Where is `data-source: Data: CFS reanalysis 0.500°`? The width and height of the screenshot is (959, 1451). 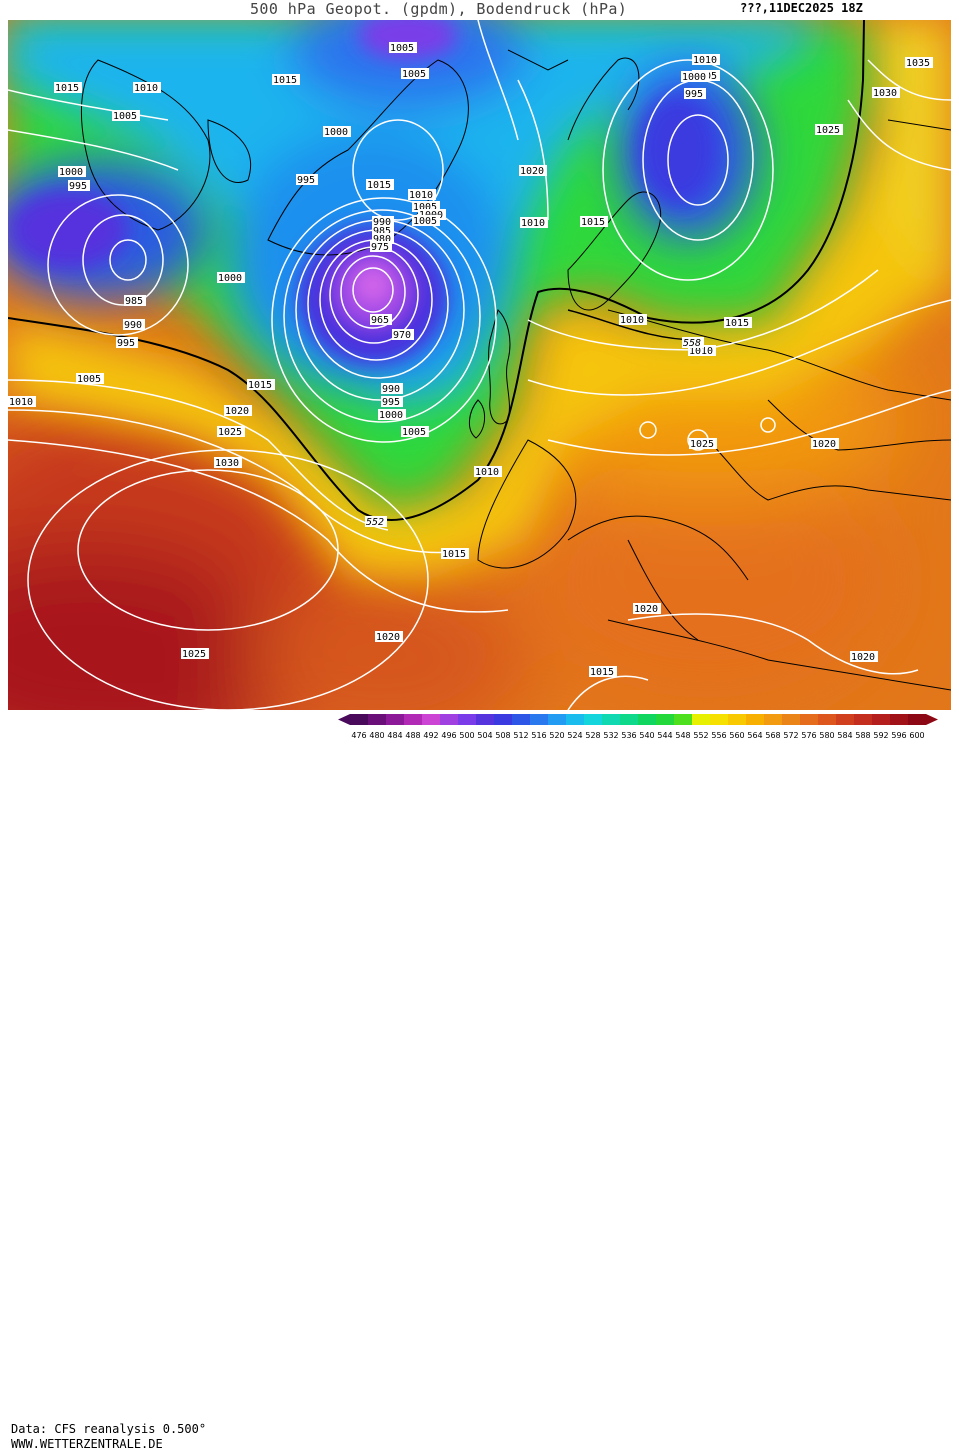 data-source: Data: CFS reanalysis 0.500° is located at coordinates (109, 1429).